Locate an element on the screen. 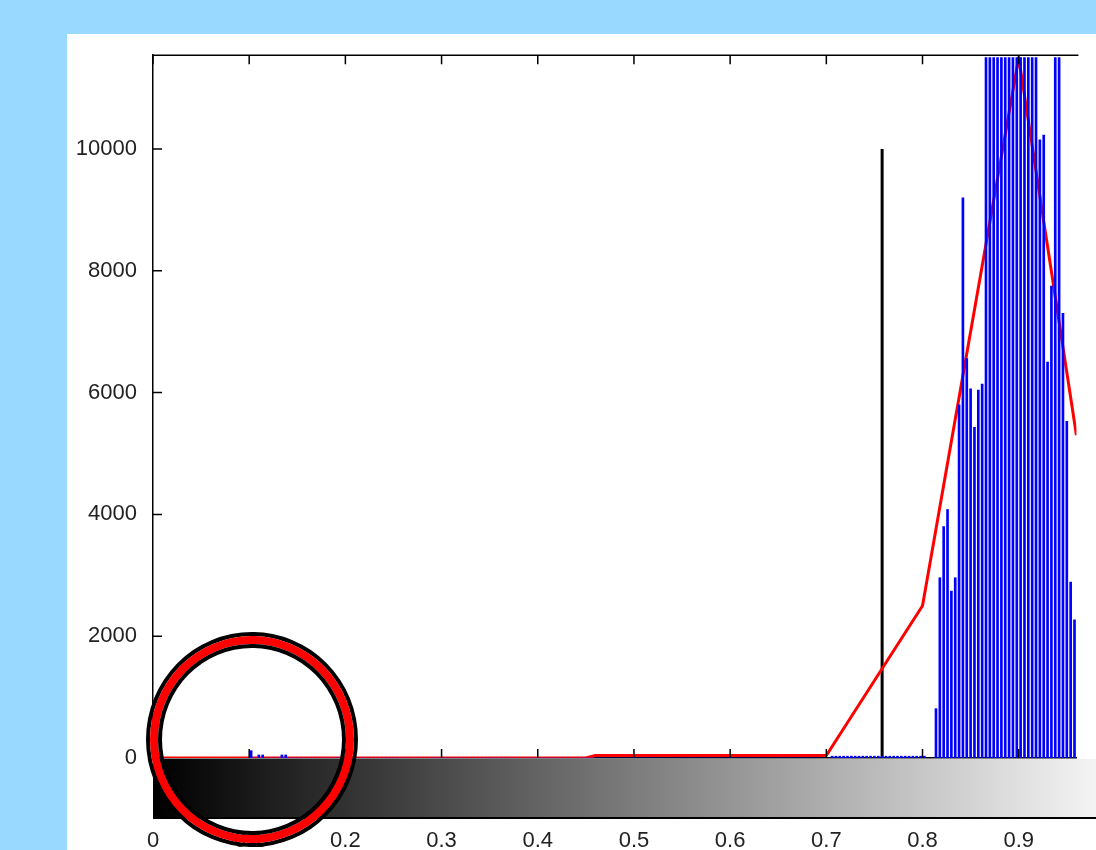 The width and height of the screenshot is (1096, 850). x-tick-label: 0.3 is located at coordinates (441, 838).